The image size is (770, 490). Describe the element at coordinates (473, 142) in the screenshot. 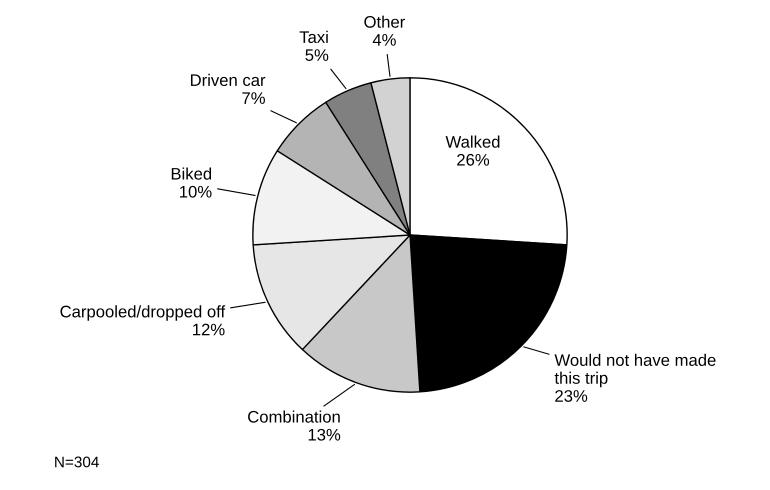

I see `slice-label: Walked` at that location.